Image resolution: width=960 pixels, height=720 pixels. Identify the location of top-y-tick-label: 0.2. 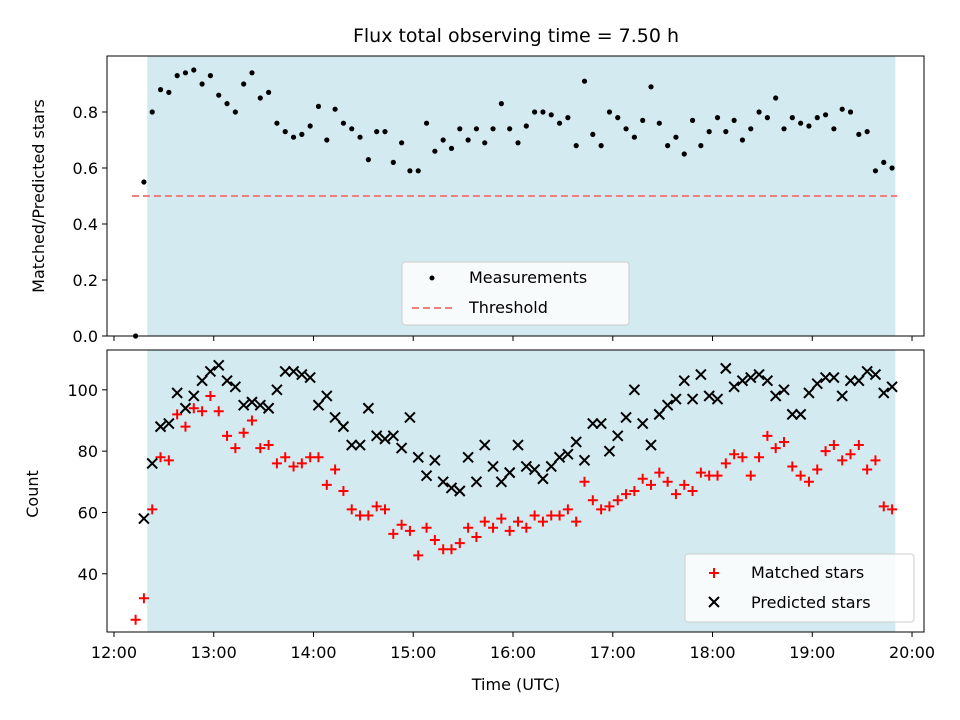
(85, 280).